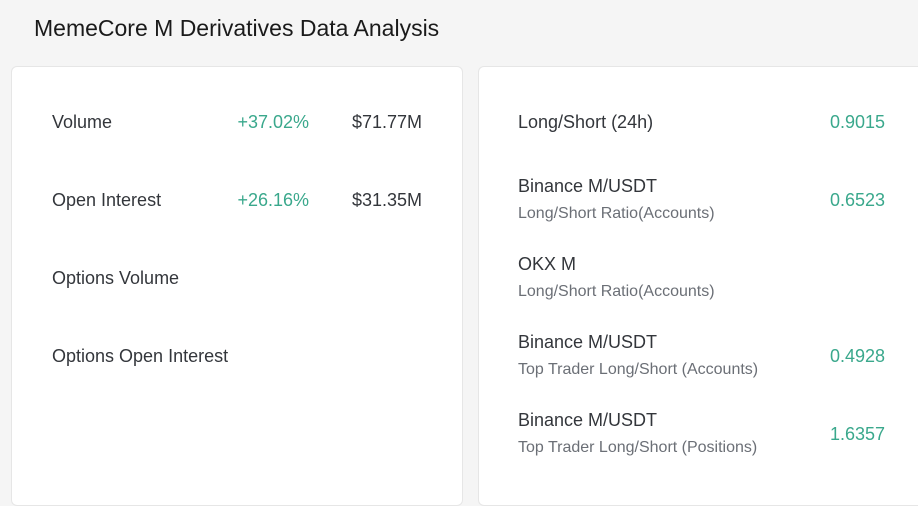  Describe the element at coordinates (82, 122) in the screenshot. I see `metric-label: Volume` at that location.